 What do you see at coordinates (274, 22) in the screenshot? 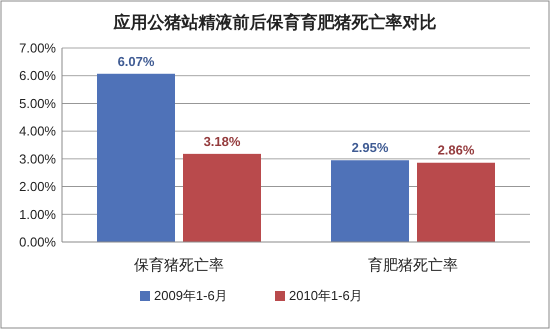
I see `chart-title: 应用公猪站精液前后保育育肥猪死亡率对比` at bounding box center [274, 22].